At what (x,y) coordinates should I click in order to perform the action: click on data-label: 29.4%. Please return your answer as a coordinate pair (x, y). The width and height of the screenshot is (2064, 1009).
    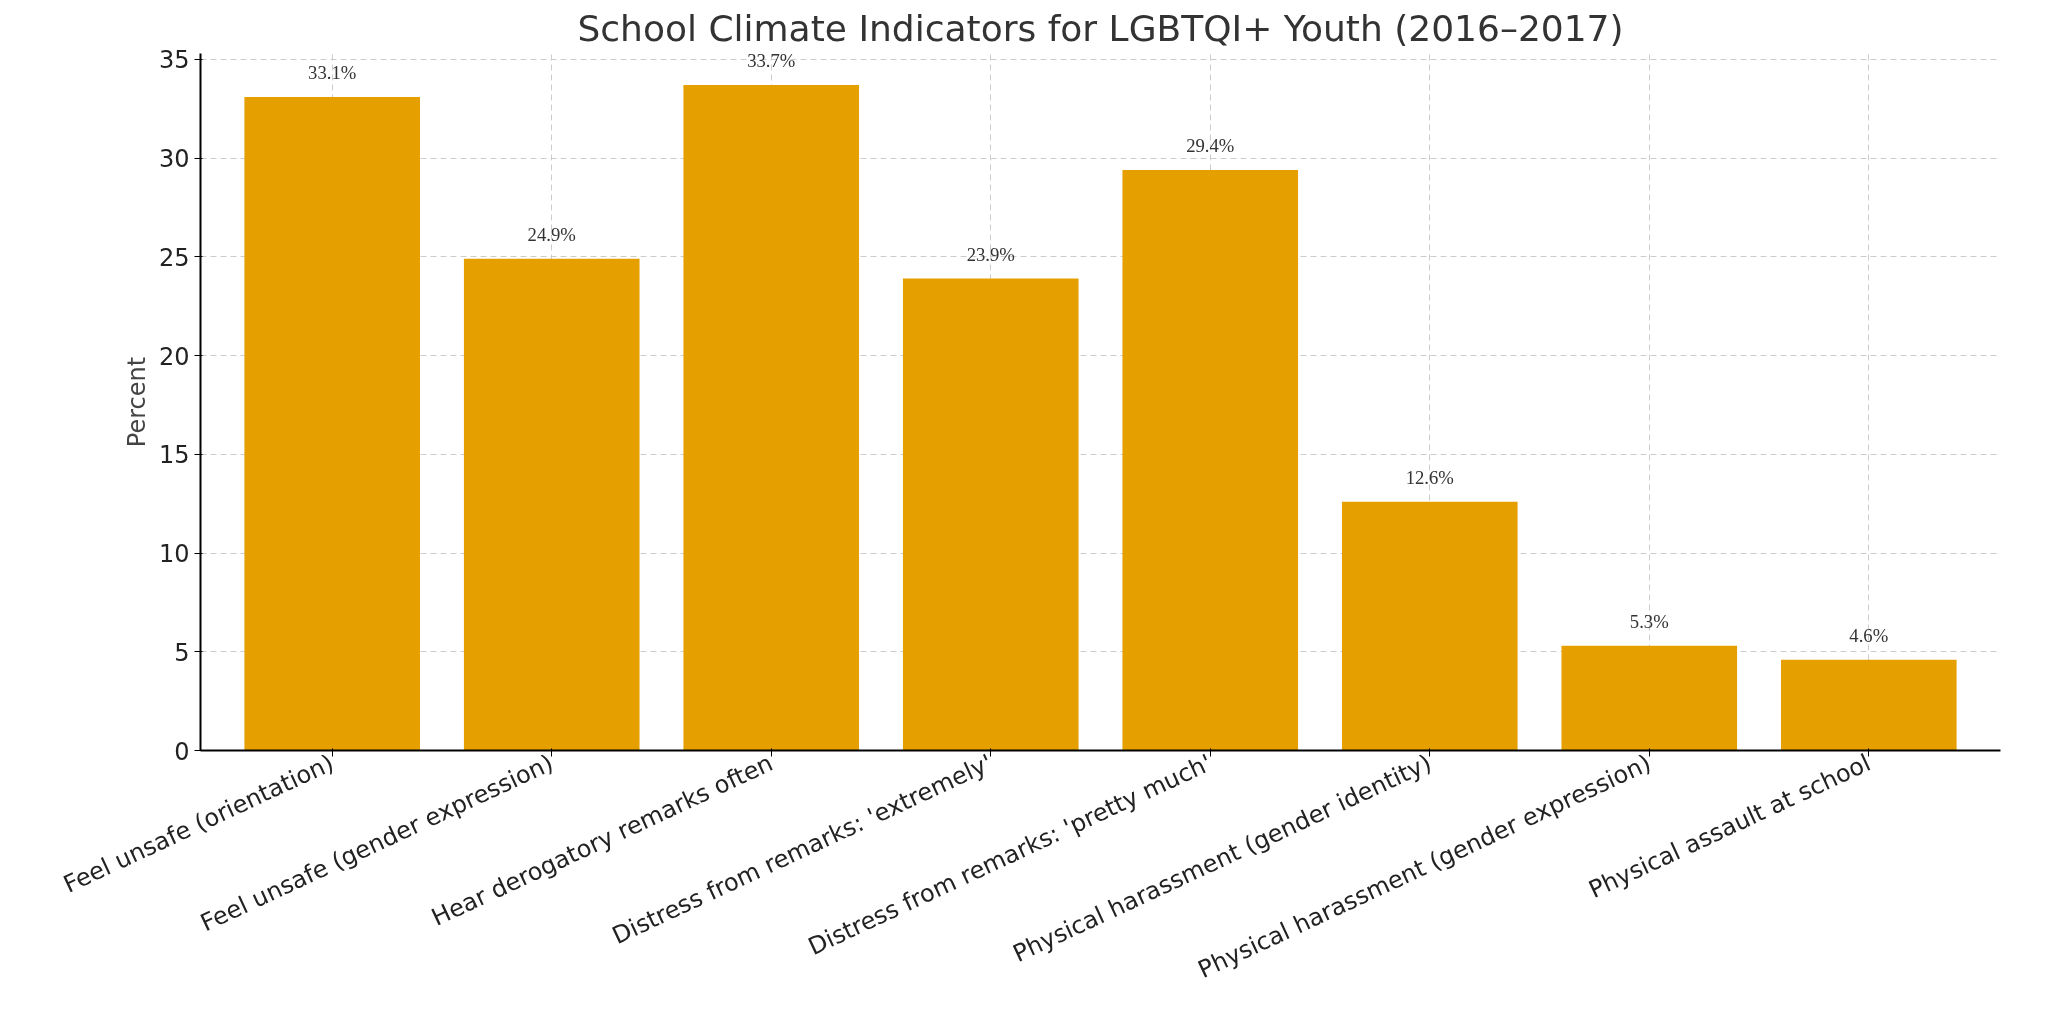
    Looking at the image, I should click on (1210, 145).